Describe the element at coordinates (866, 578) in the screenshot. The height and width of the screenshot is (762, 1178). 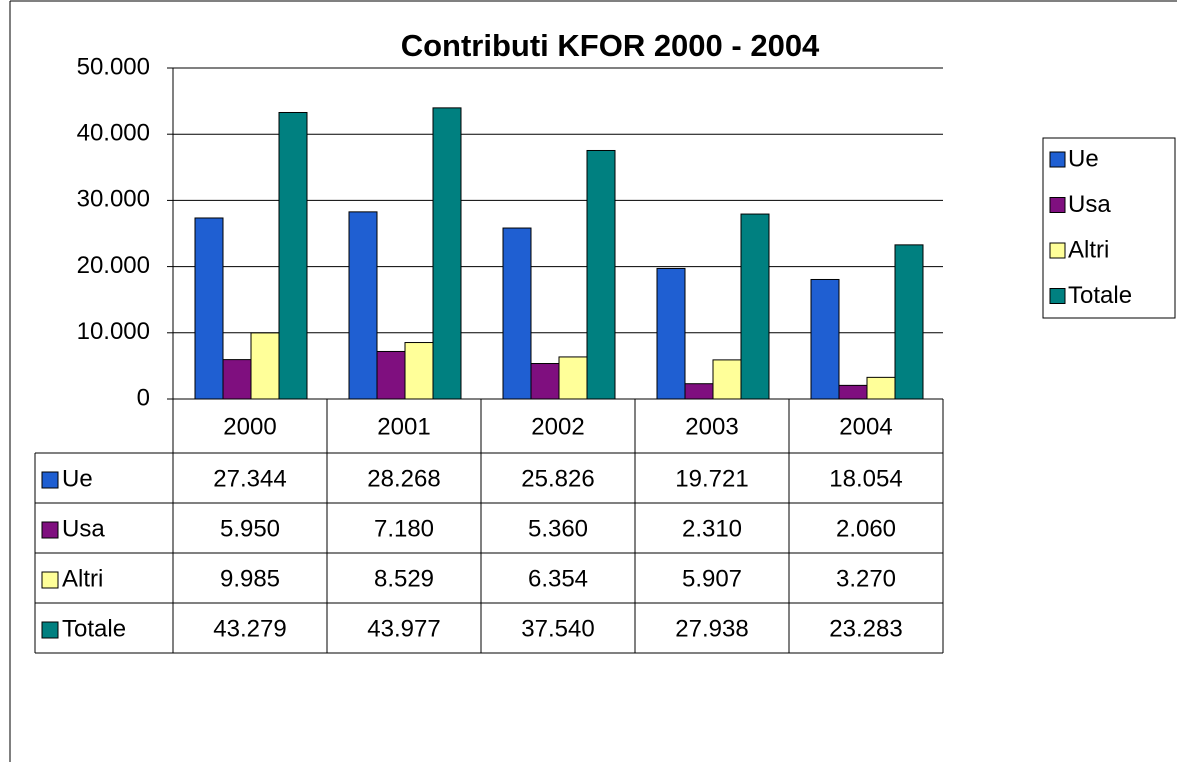
I see `table-cell: 3.270` at that location.